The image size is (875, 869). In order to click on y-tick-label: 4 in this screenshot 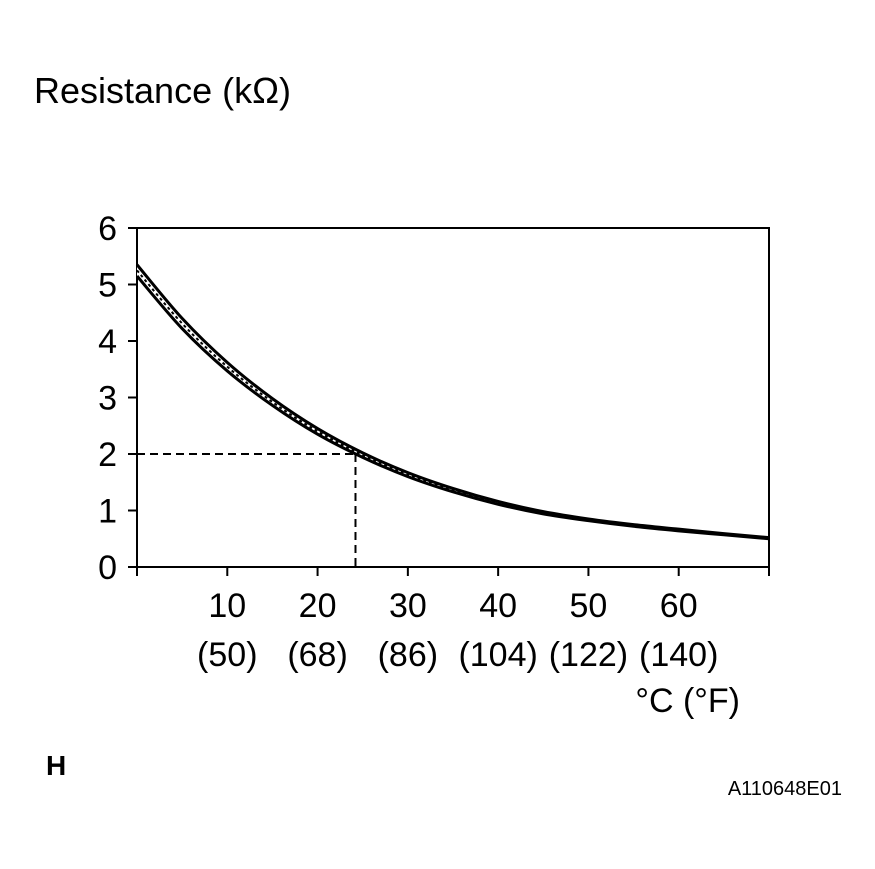, I will do `click(107, 342)`.